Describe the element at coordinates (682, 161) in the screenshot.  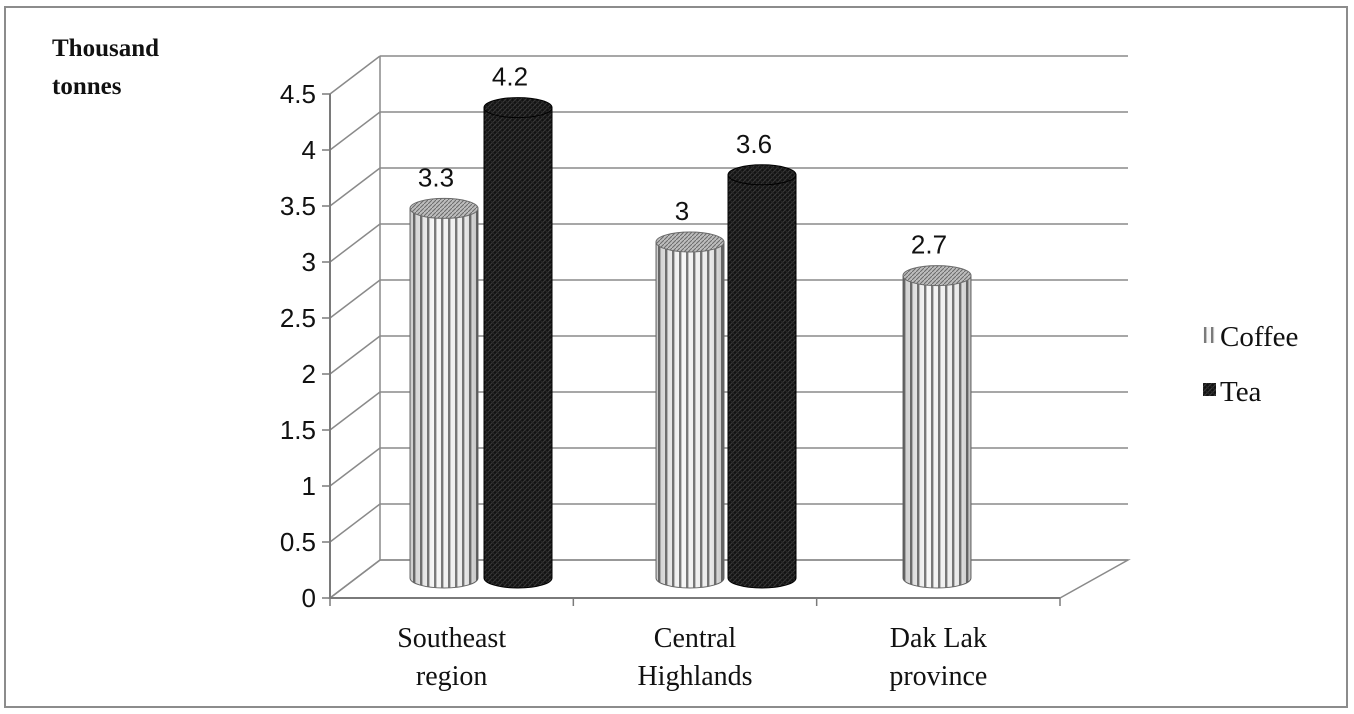
I see `data-labels: 3.3 3 2.7 4.2 3.6` at that location.